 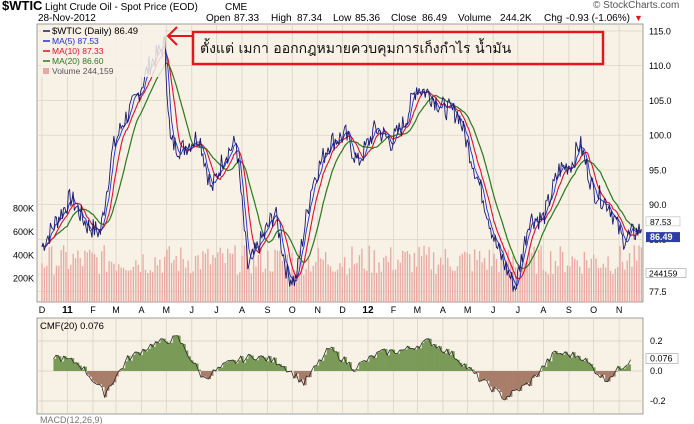 I want to click on legend-volume: Volume 244,159, so click(x=83, y=71).